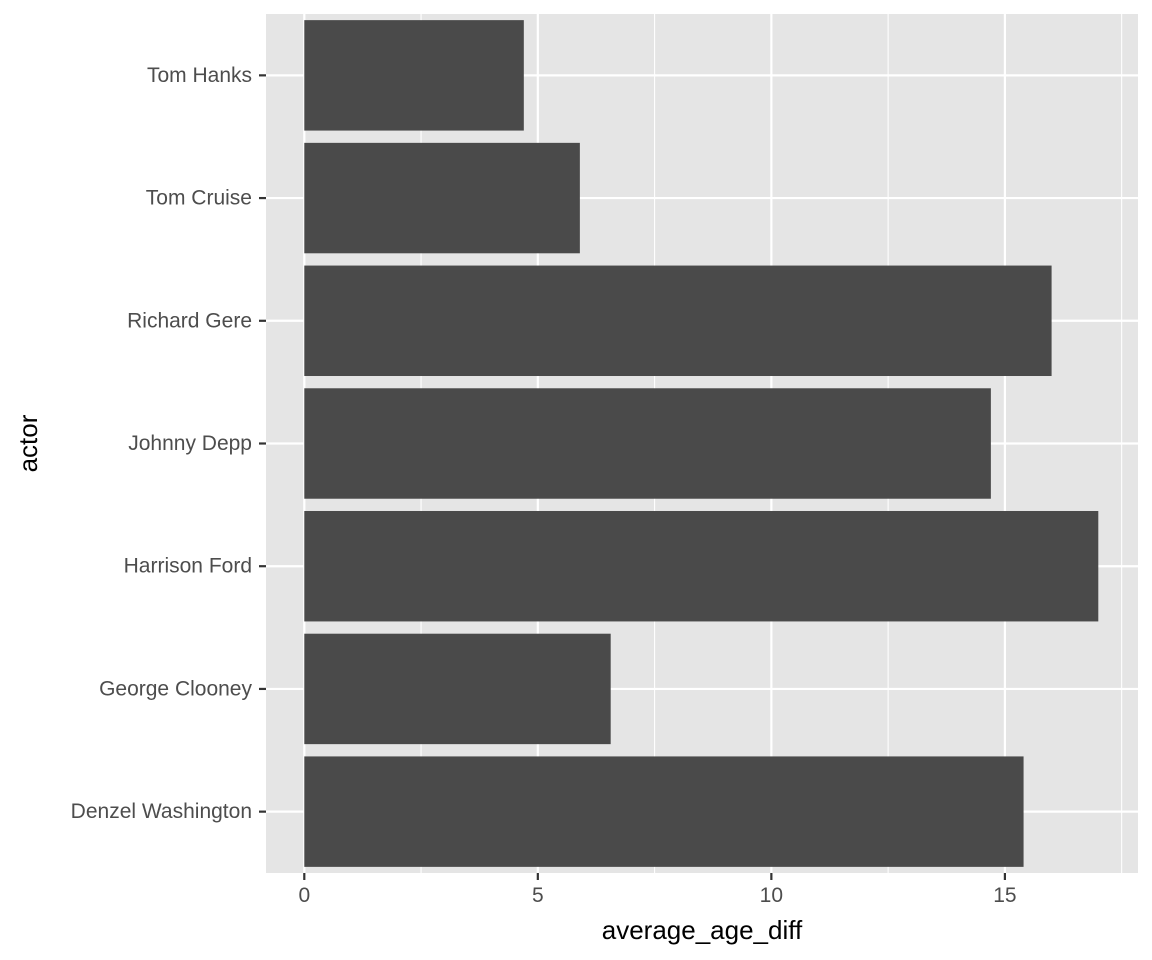 This screenshot has height=960, width=1152. What do you see at coordinates (190, 443) in the screenshot?
I see `y-tick-label: Johnny Depp` at bounding box center [190, 443].